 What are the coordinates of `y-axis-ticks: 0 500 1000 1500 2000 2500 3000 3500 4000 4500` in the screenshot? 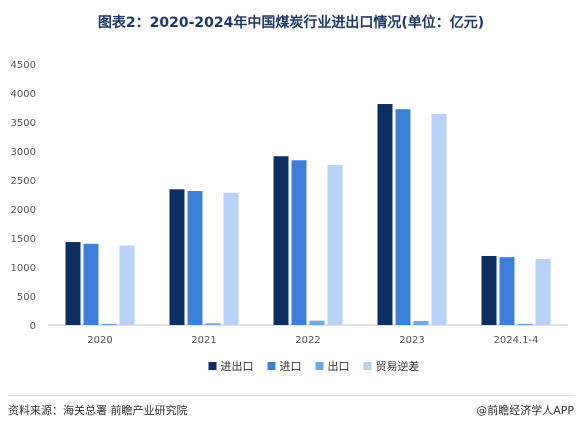 It's located at (23, 196).